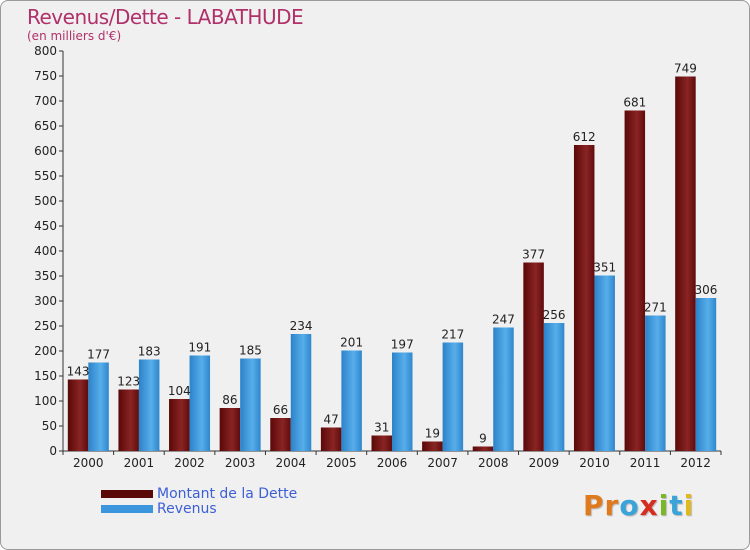 The image size is (750, 550). I want to click on x-tick-label: 2005, so click(341, 463).